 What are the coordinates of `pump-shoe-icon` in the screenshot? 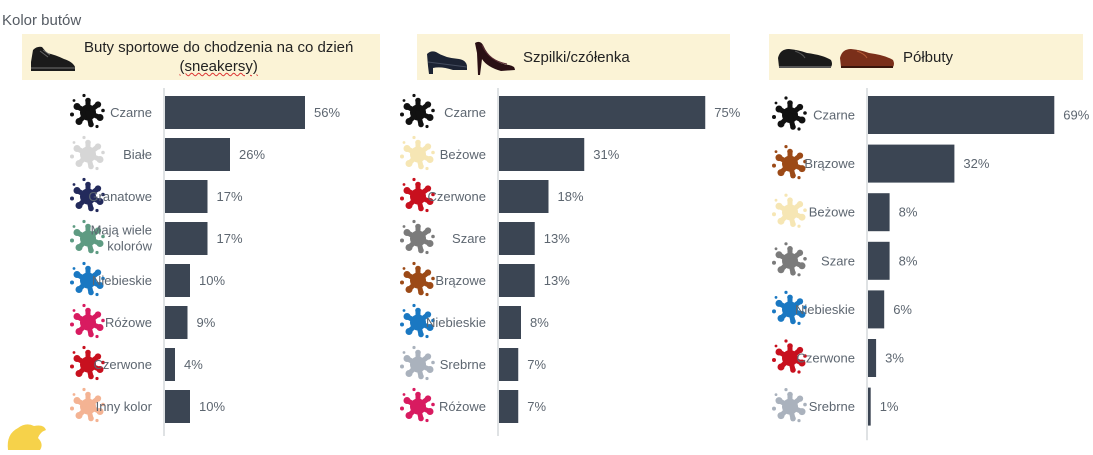 It's located at (447, 62).